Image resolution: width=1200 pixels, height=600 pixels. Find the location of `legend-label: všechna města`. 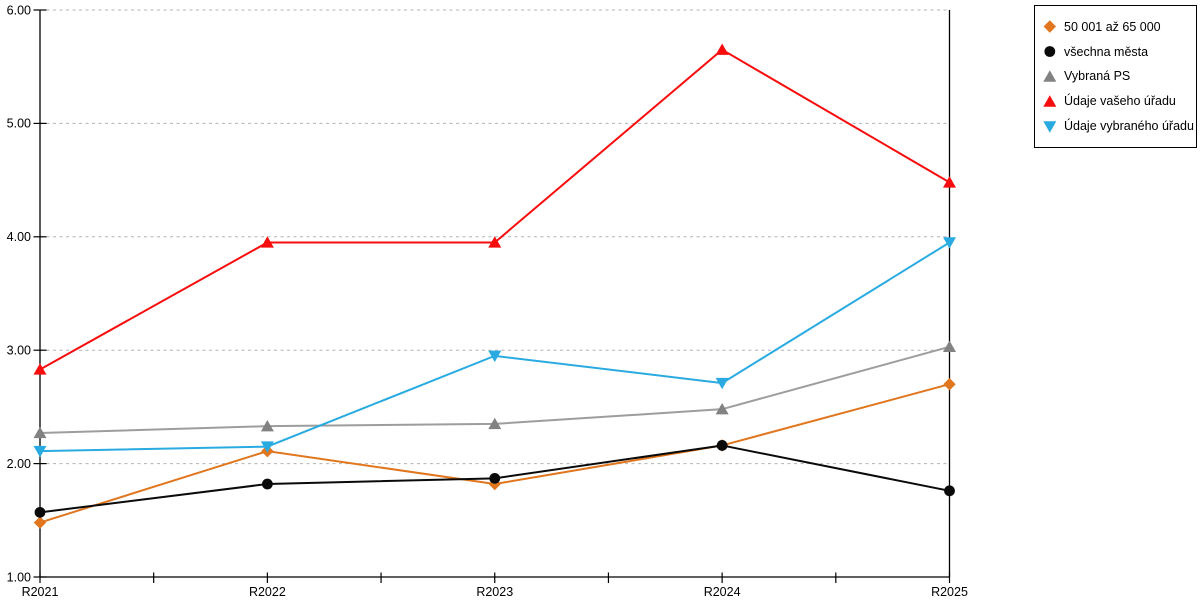

legend-label: všechna města is located at coordinates (1106, 51).